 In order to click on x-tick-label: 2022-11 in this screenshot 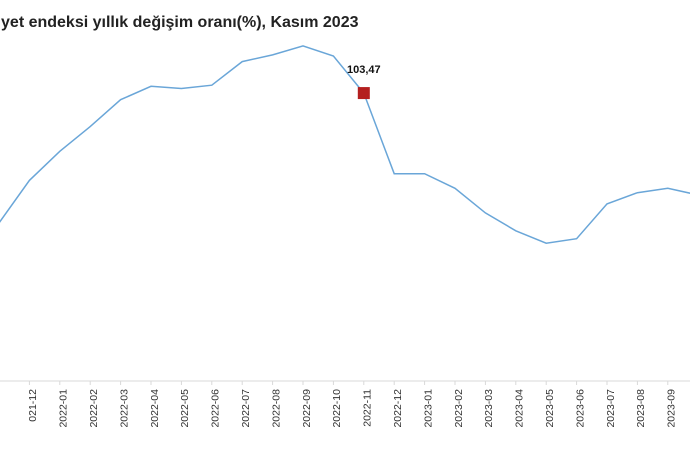, I will do `click(368, 408)`.